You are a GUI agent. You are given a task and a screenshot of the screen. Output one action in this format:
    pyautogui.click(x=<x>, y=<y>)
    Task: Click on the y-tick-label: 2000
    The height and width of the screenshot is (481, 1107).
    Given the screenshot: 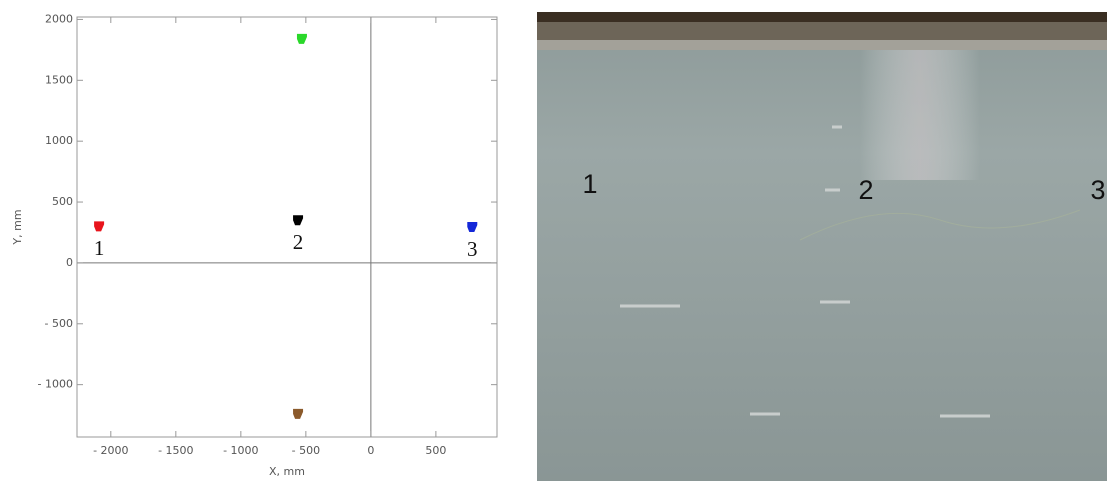 What is the action you would take?
    pyautogui.click(x=59, y=18)
    